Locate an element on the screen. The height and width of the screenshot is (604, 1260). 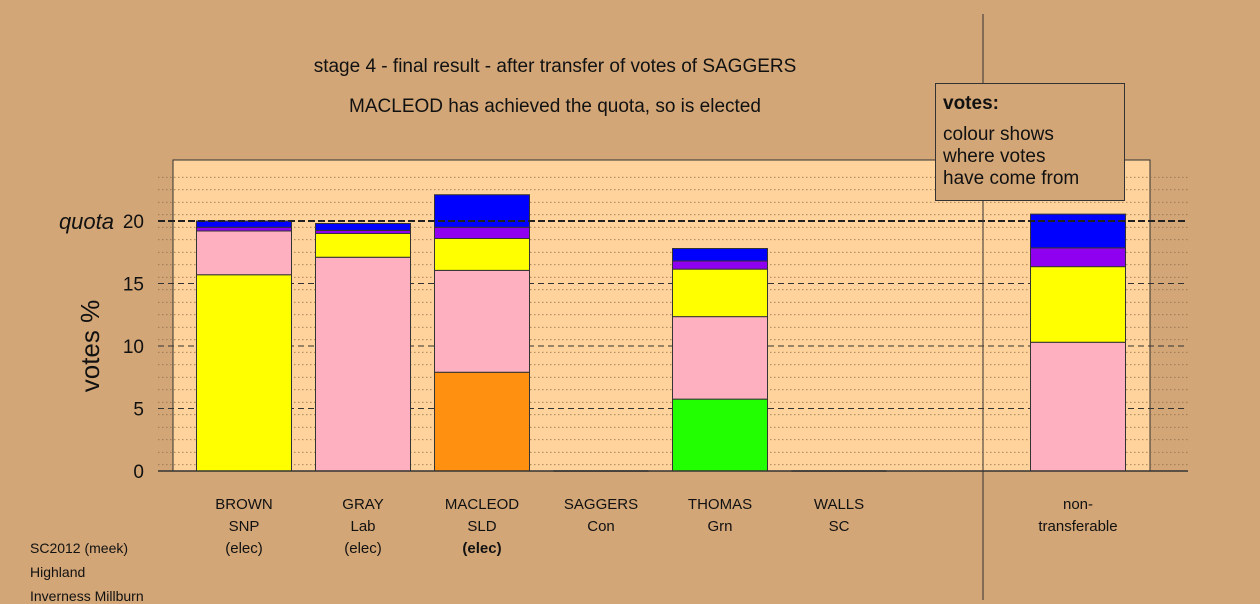
legend-line: colour shows is located at coordinates (998, 134).